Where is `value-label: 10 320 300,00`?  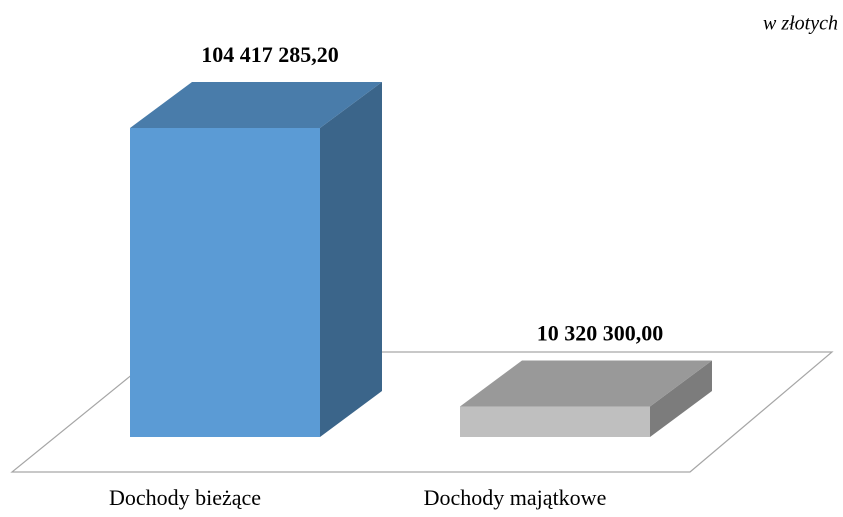 value-label: 10 320 300,00 is located at coordinates (600, 333).